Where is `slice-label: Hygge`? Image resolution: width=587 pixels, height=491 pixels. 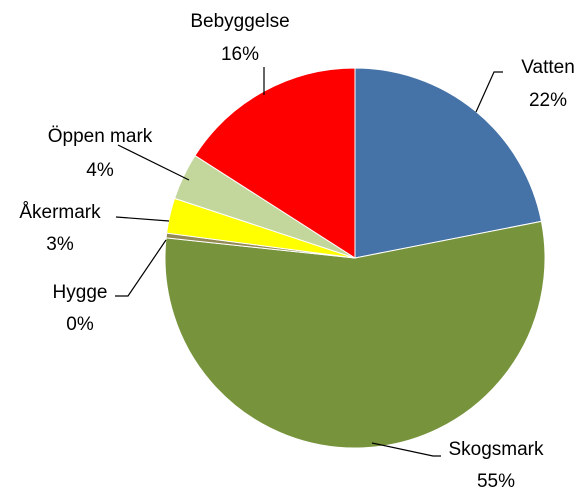
slice-label: Hygge is located at coordinates (80, 292).